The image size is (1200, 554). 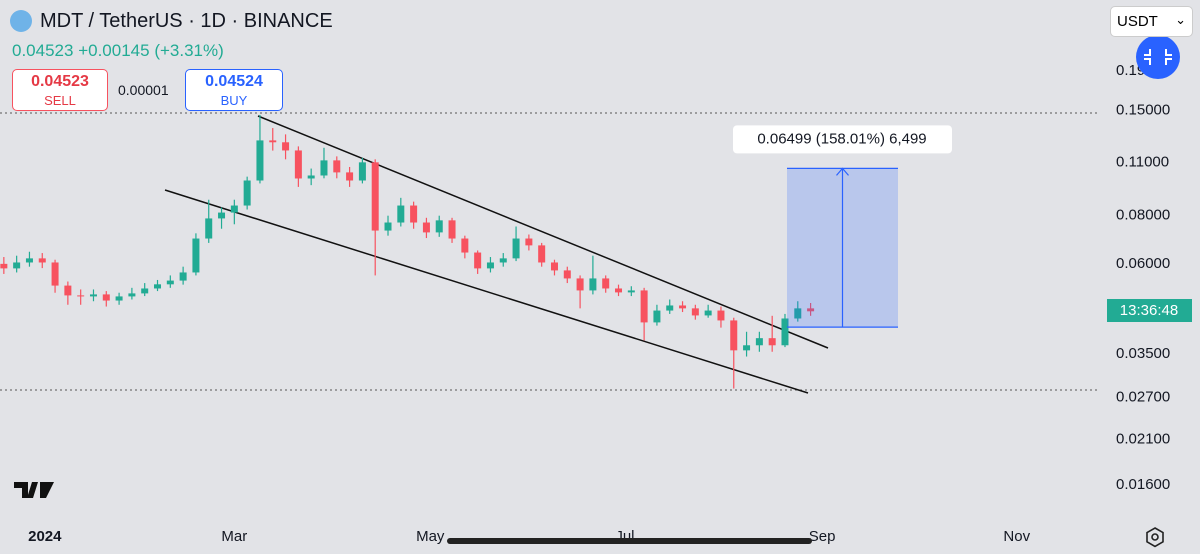 I want to click on y-tick-label: 0.15000, so click(x=1143, y=109).